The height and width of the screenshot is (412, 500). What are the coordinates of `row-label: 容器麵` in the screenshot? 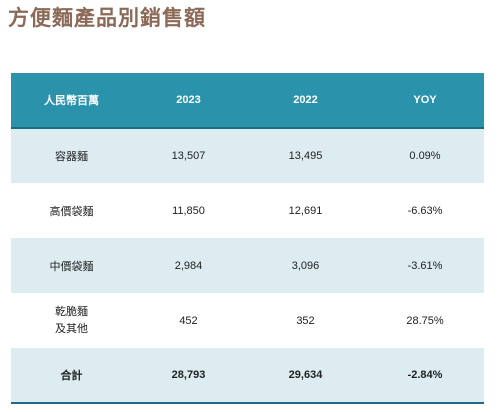 It's located at (71, 155).